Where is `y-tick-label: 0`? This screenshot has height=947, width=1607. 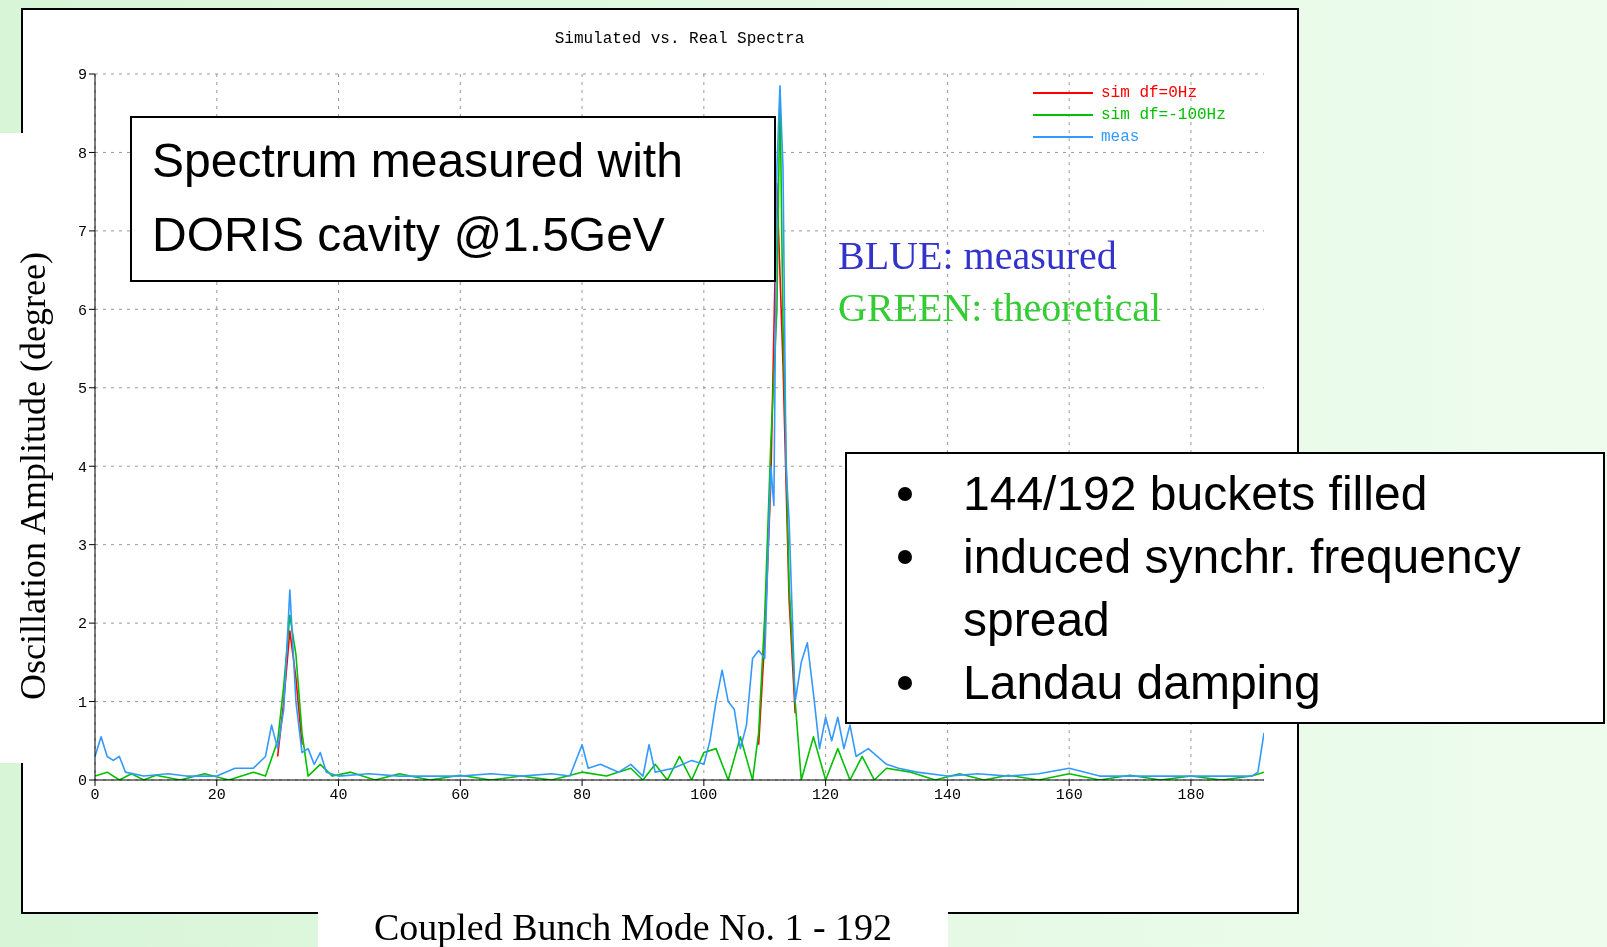 y-tick-label: 0 is located at coordinates (82, 782).